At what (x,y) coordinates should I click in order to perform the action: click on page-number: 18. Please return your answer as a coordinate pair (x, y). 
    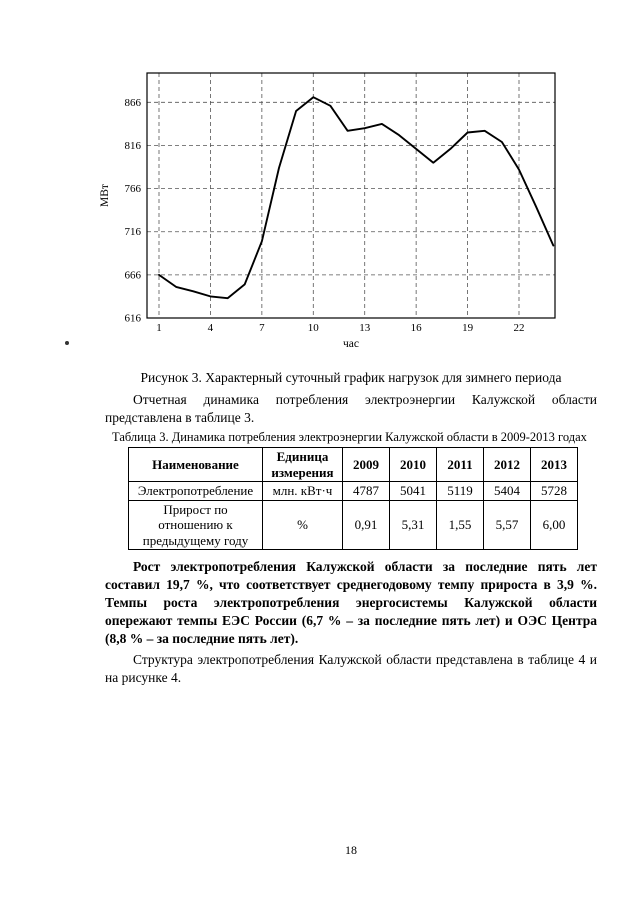
    Looking at the image, I should click on (351, 850).